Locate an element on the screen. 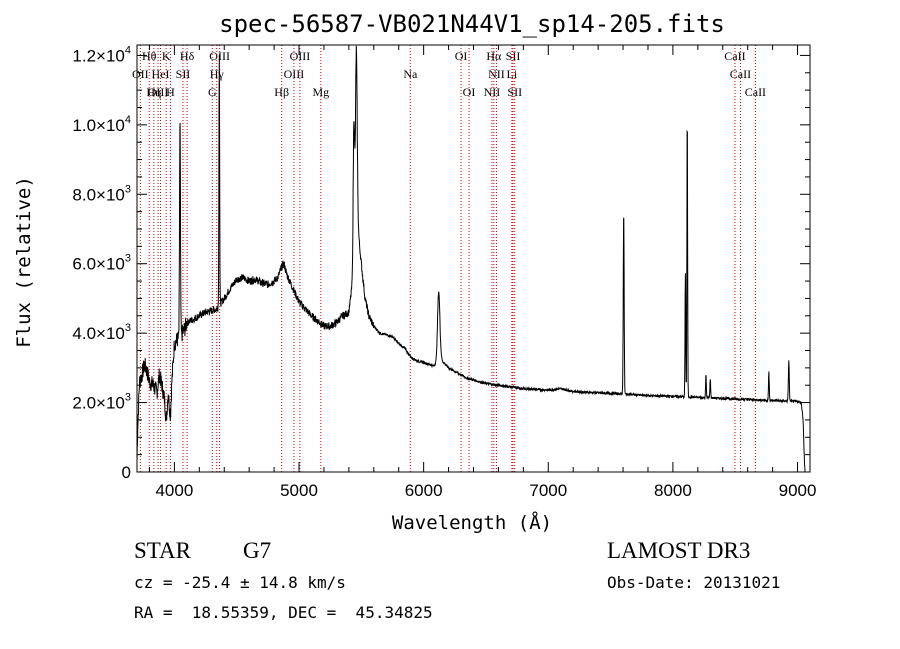 The width and height of the screenshot is (900, 649). chart-title: spec-56587-VB021N44V1_sp14-205.fits is located at coordinates (472, 24).